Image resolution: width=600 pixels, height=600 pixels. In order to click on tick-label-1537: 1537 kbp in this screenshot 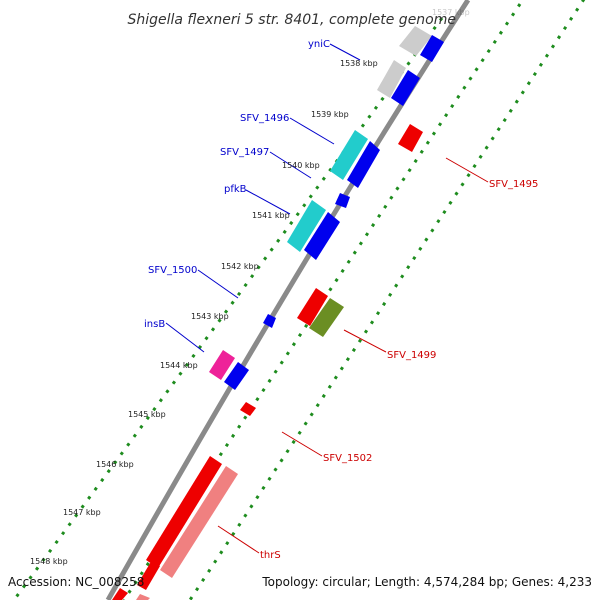, I will do `click(451, 12)`.